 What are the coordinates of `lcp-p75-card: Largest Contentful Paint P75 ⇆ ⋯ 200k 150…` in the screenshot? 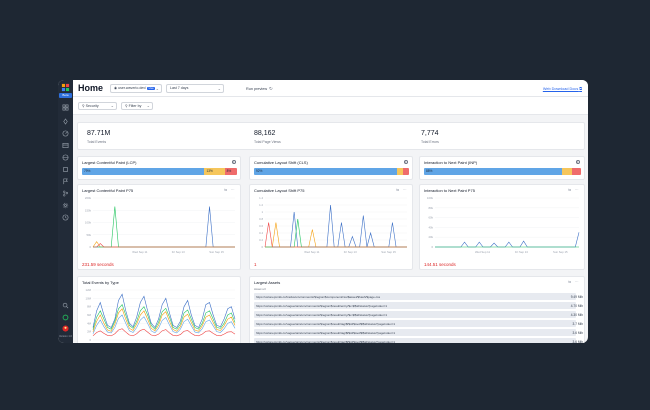 It's located at (159, 227).